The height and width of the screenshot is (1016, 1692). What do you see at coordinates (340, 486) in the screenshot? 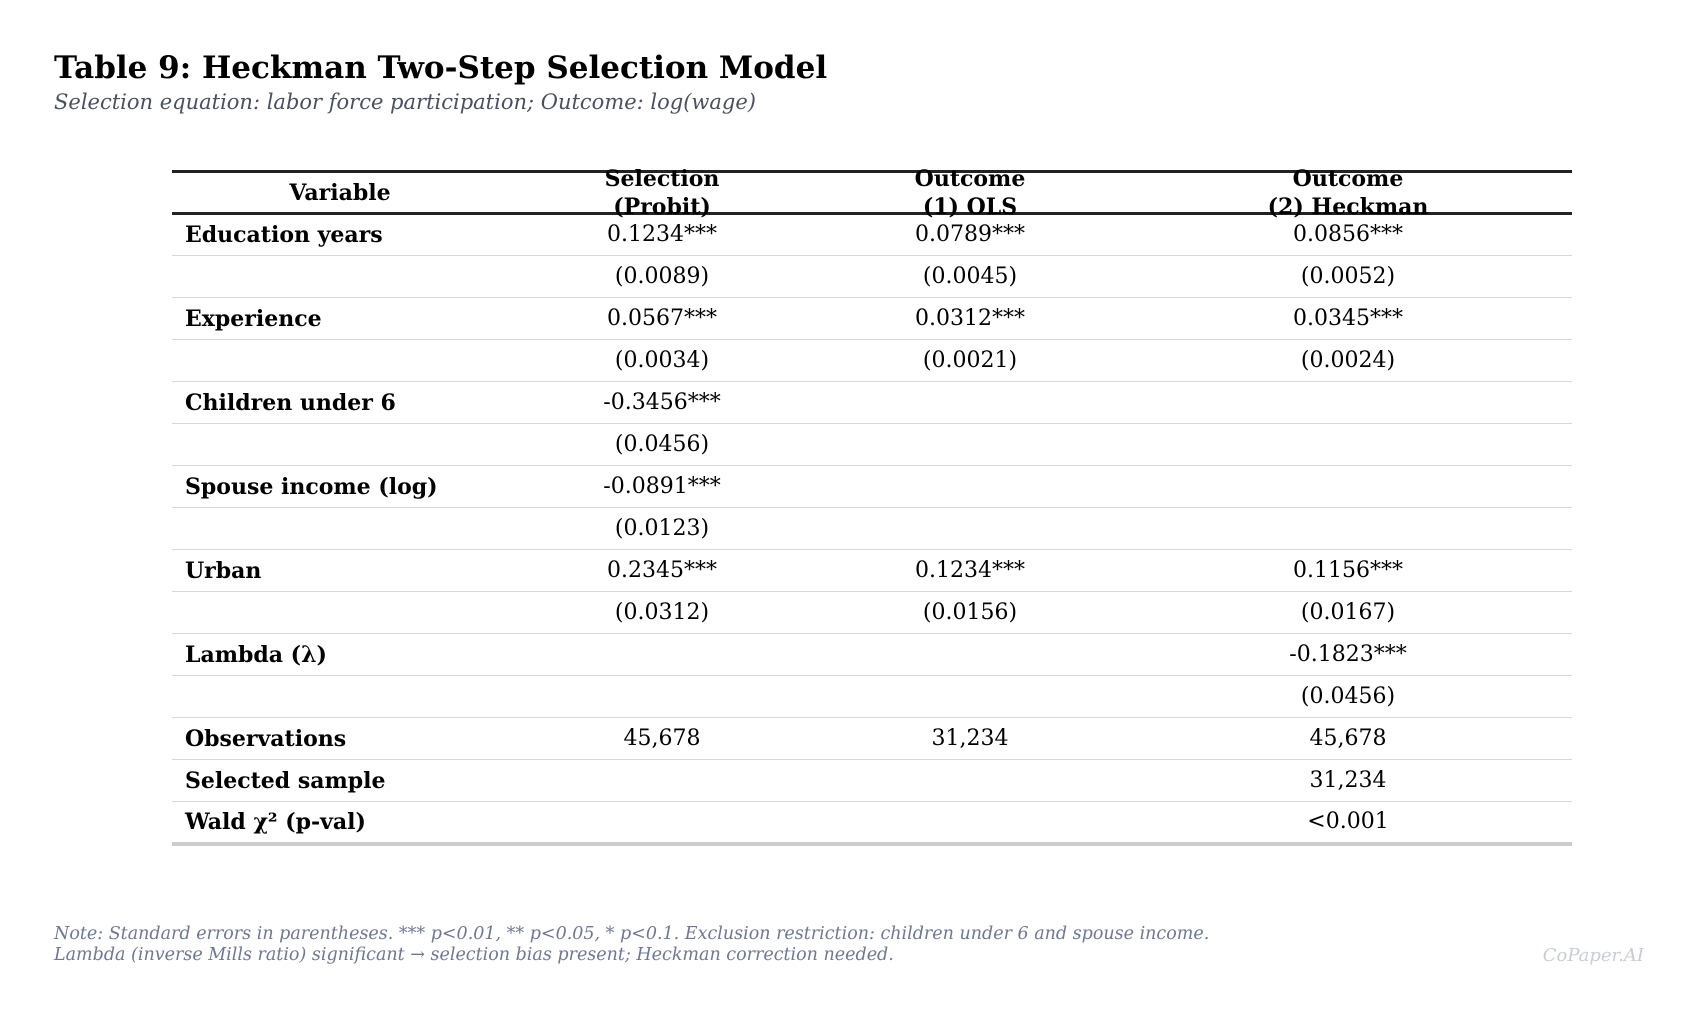
I see `variable-name-cell: Spouse income (log)` at bounding box center [340, 486].